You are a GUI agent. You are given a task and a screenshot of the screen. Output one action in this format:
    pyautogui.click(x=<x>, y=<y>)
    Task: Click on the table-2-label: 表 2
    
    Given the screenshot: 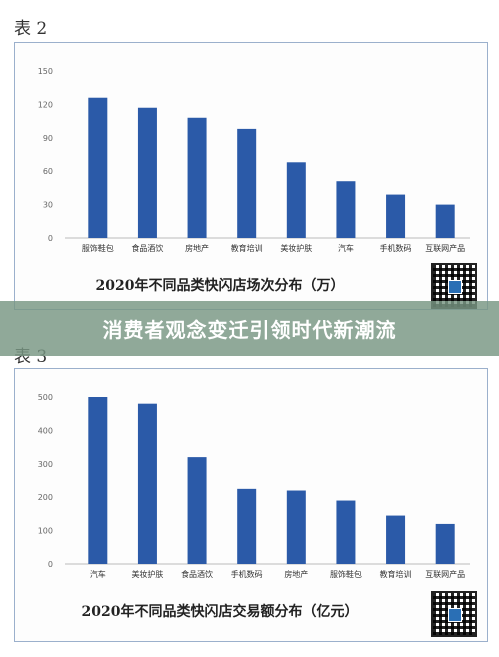 What is the action you would take?
    pyautogui.click(x=31, y=29)
    